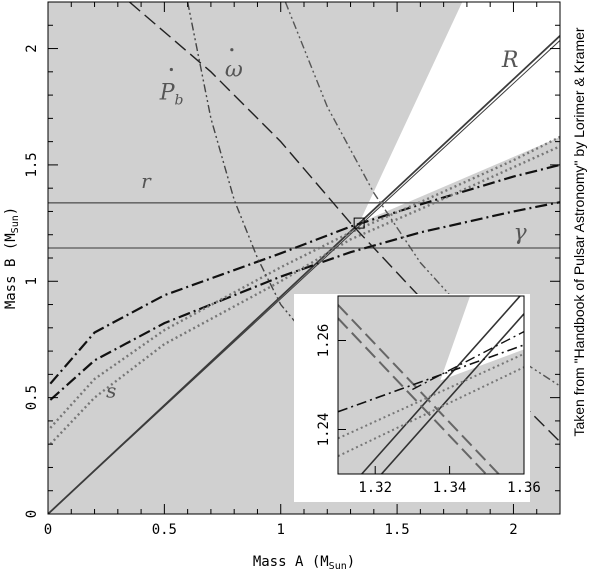  I want to click on inset-R-lower, so click(452, 393).